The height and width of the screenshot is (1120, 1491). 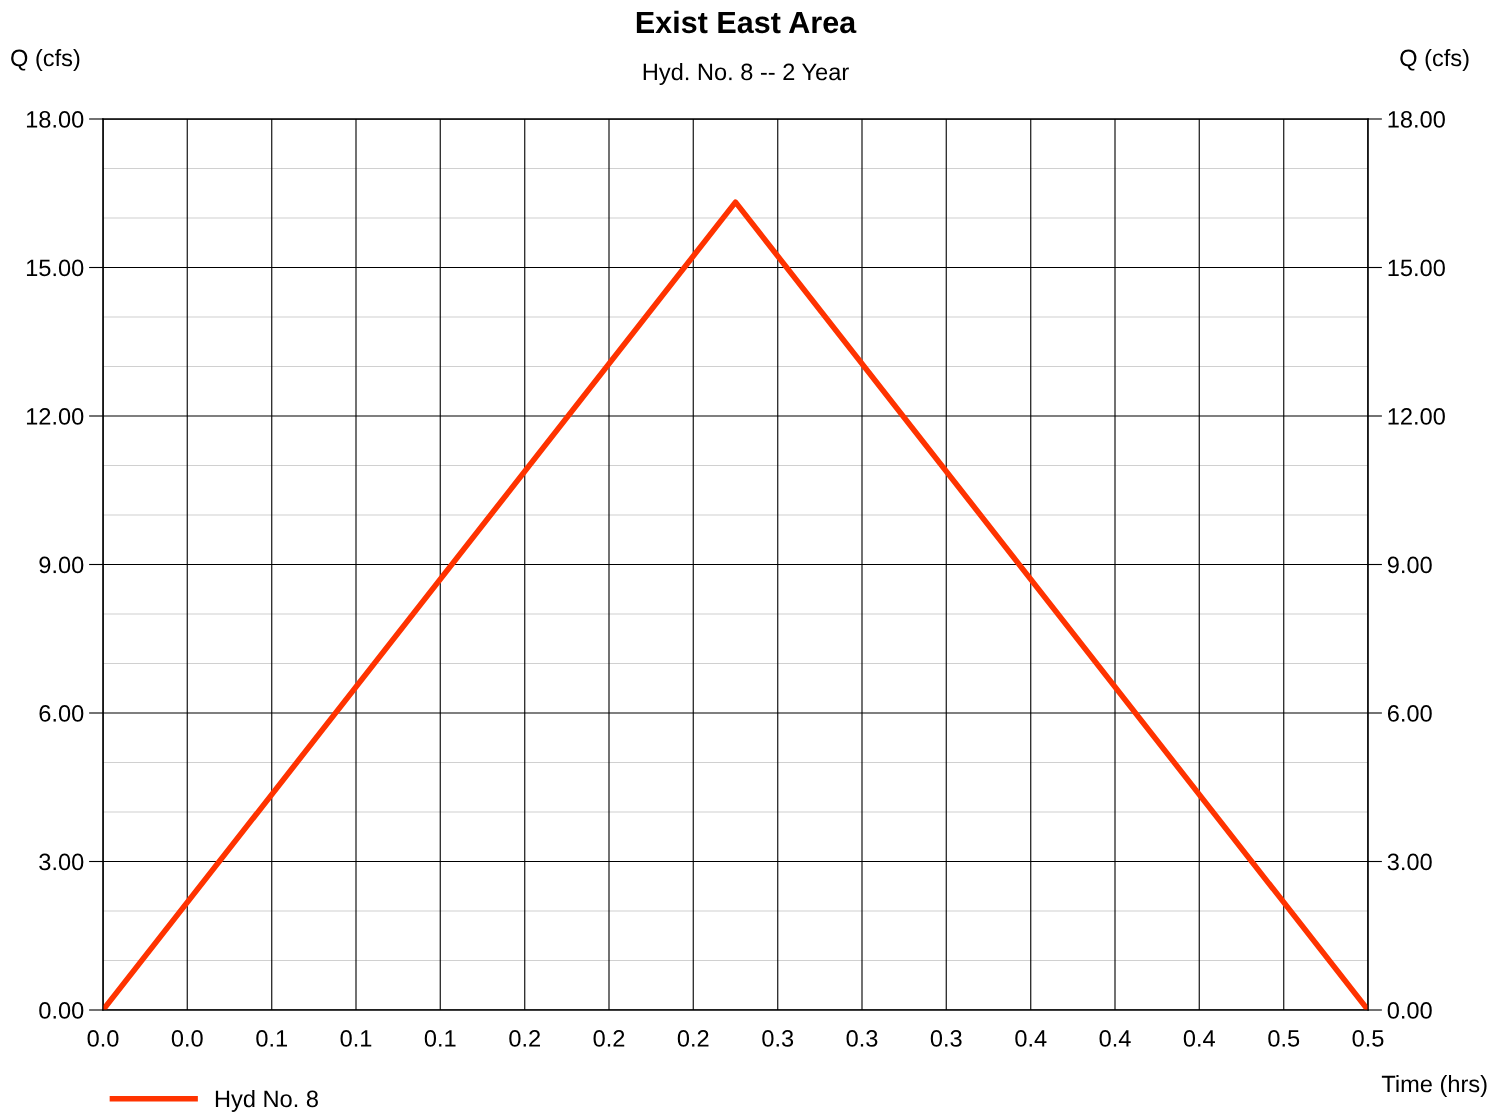 What do you see at coordinates (1409, 565) in the screenshot?
I see `y2-tick-label: 9.00` at bounding box center [1409, 565].